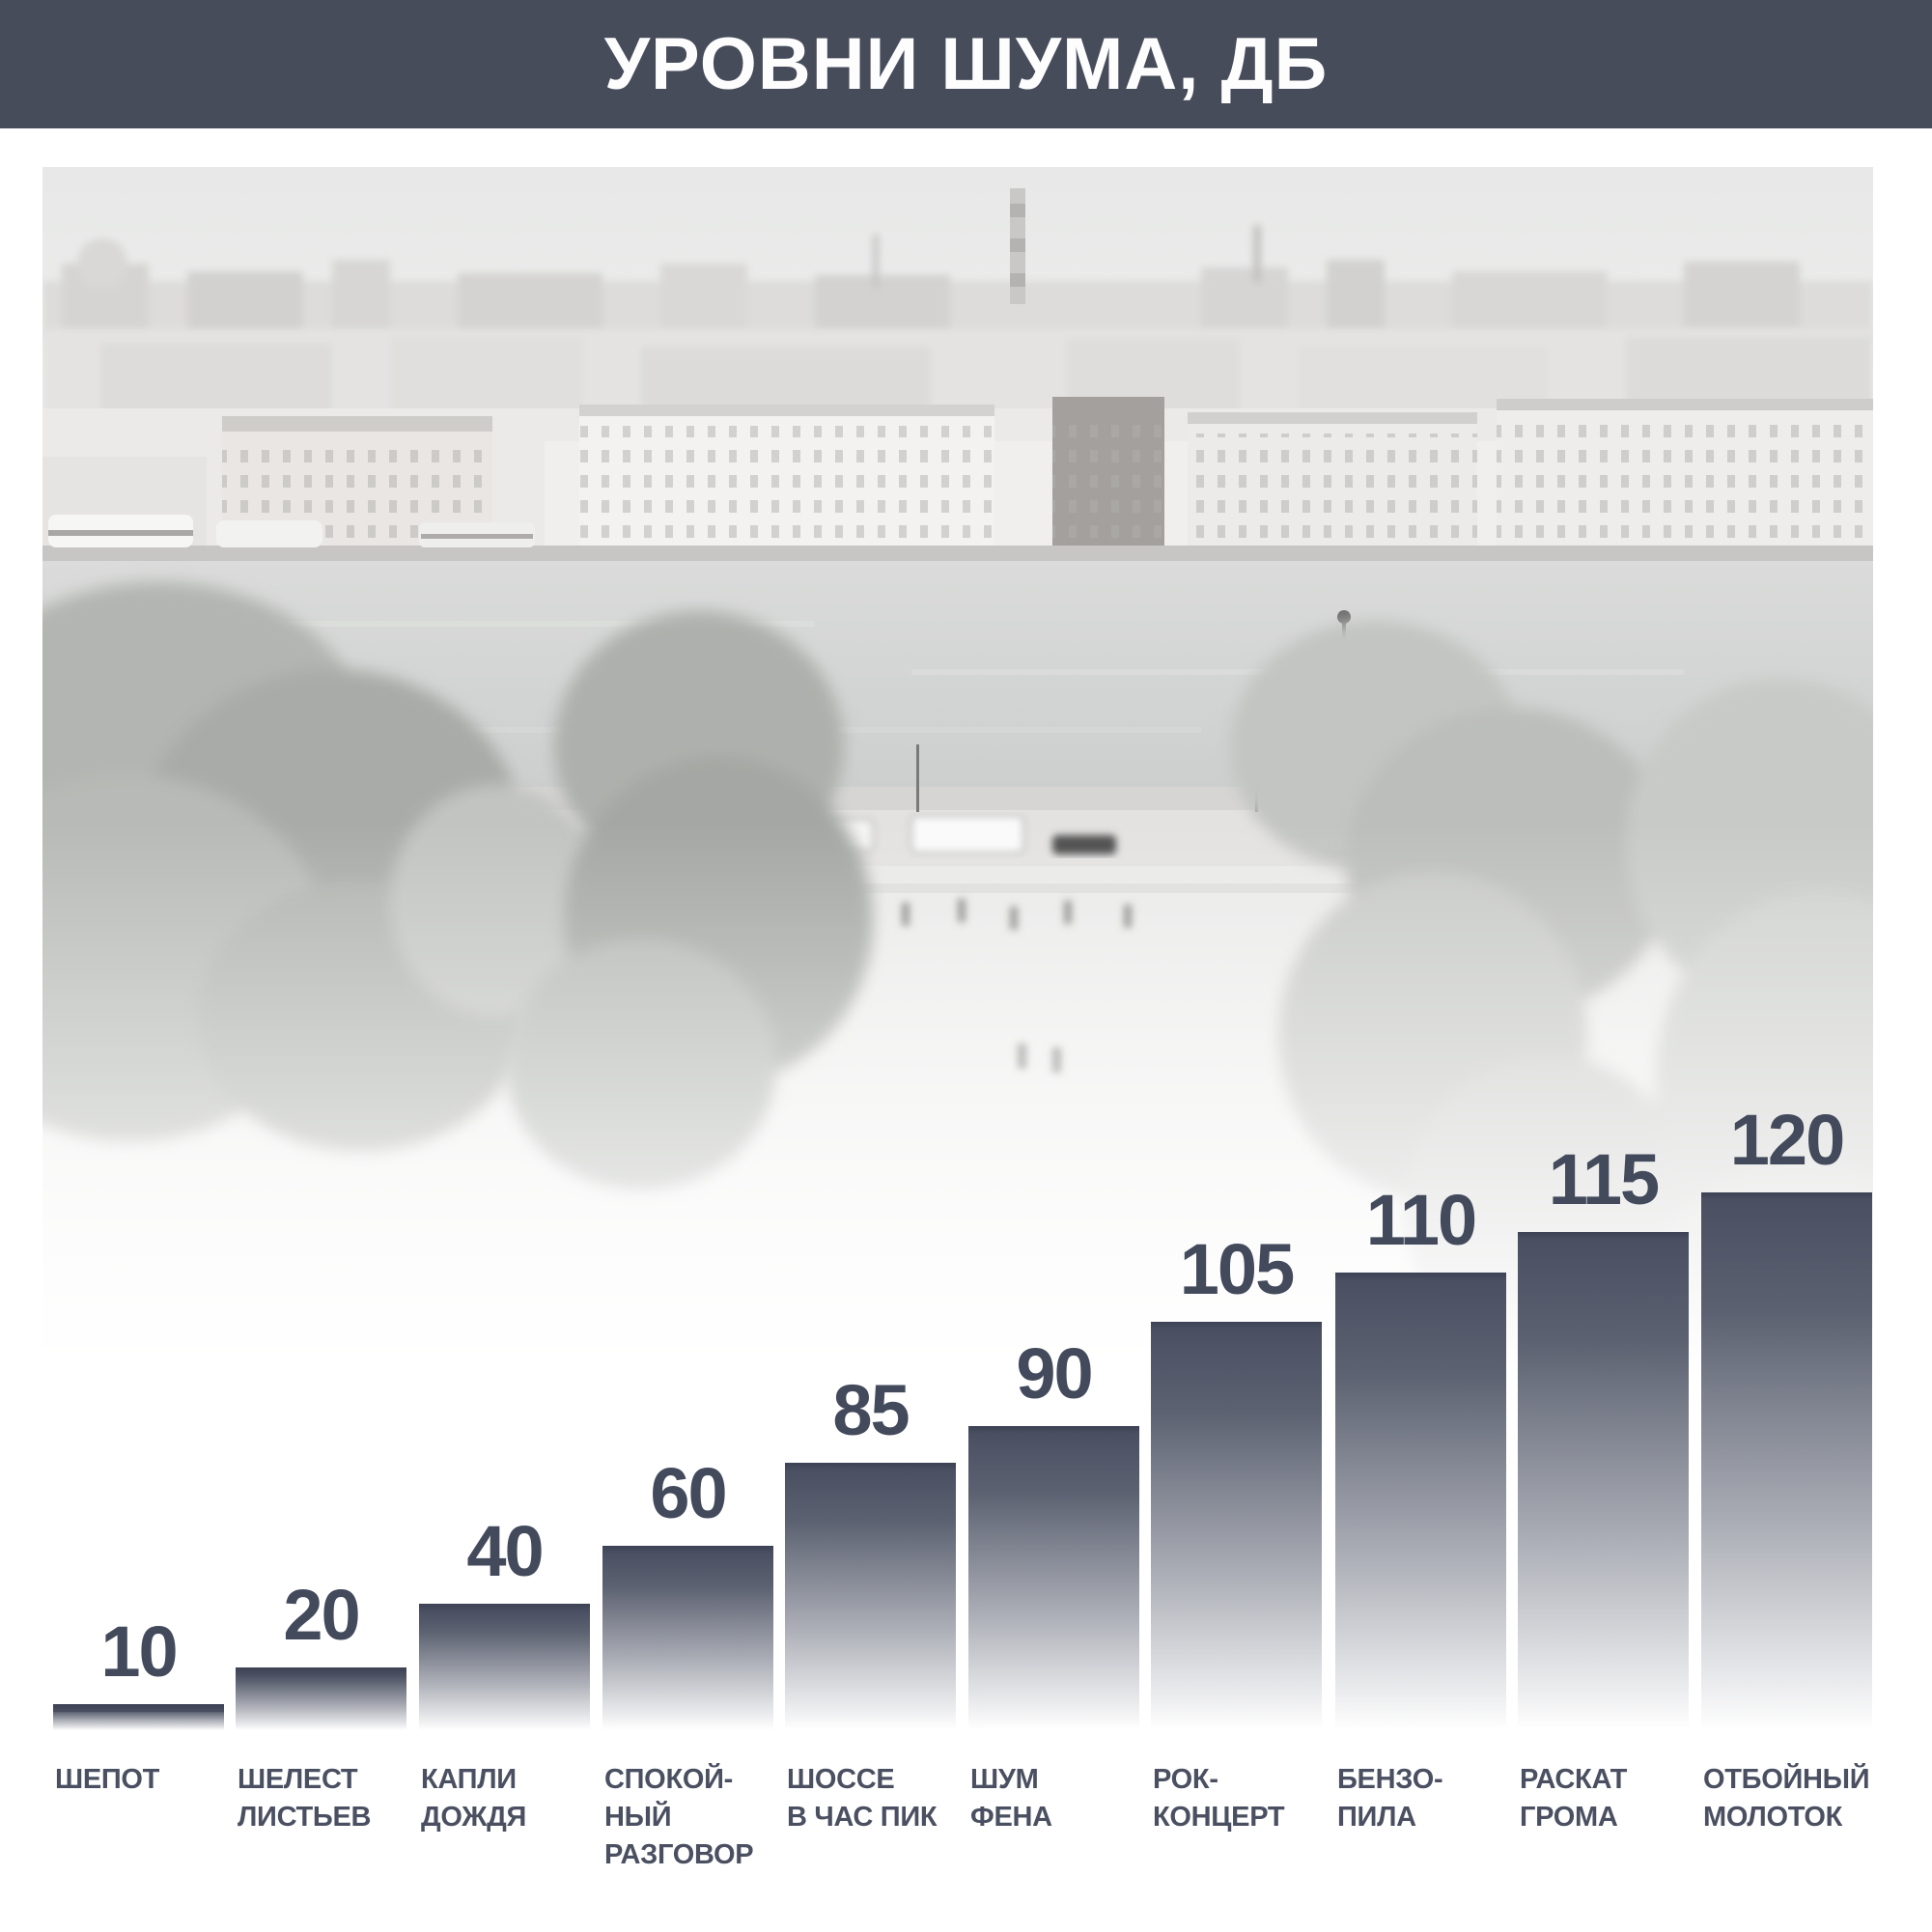 The width and height of the screenshot is (1932, 1932). What do you see at coordinates (958, 538) in the screenshot?
I see `river-wall` at bounding box center [958, 538].